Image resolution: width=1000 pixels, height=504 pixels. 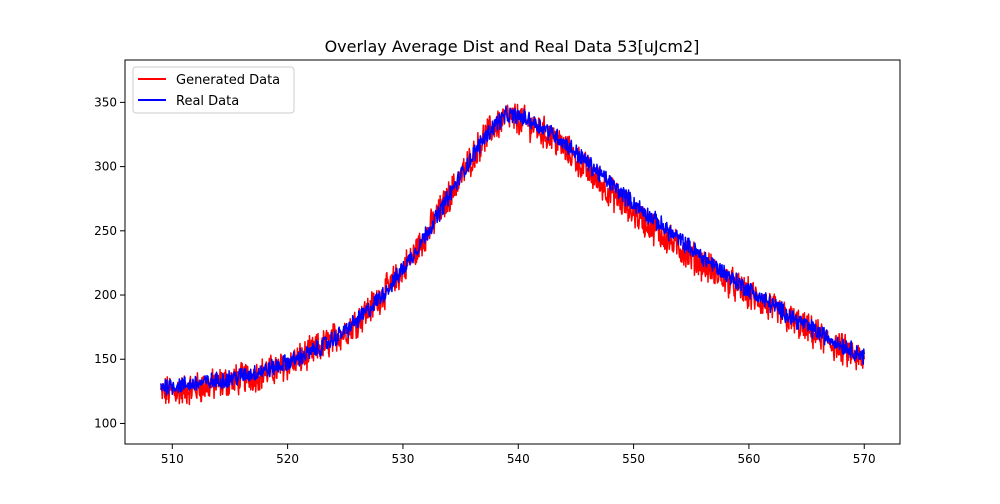 What do you see at coordinates (633, 459) in the screenshot?
I see `x-tick-label: 550` at bounding box center [633, 459].